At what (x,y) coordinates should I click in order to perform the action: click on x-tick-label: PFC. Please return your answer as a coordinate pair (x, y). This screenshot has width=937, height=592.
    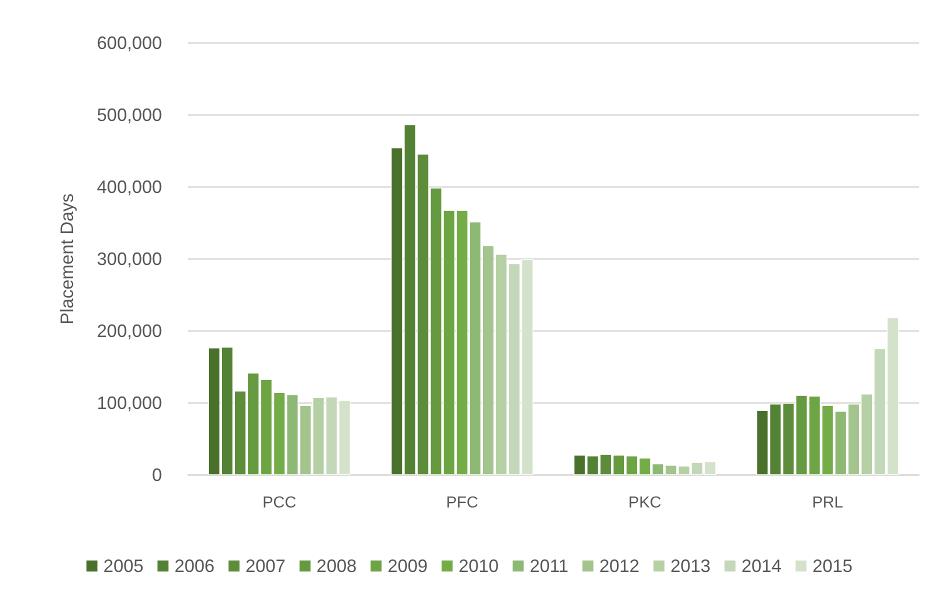
    Looking at the image, I should click on (462, 503).